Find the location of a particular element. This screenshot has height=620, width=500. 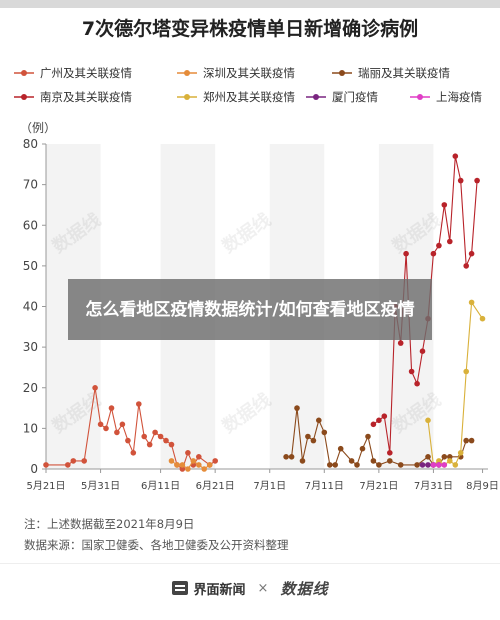

footer-divider is located at coordinates (250, 563).